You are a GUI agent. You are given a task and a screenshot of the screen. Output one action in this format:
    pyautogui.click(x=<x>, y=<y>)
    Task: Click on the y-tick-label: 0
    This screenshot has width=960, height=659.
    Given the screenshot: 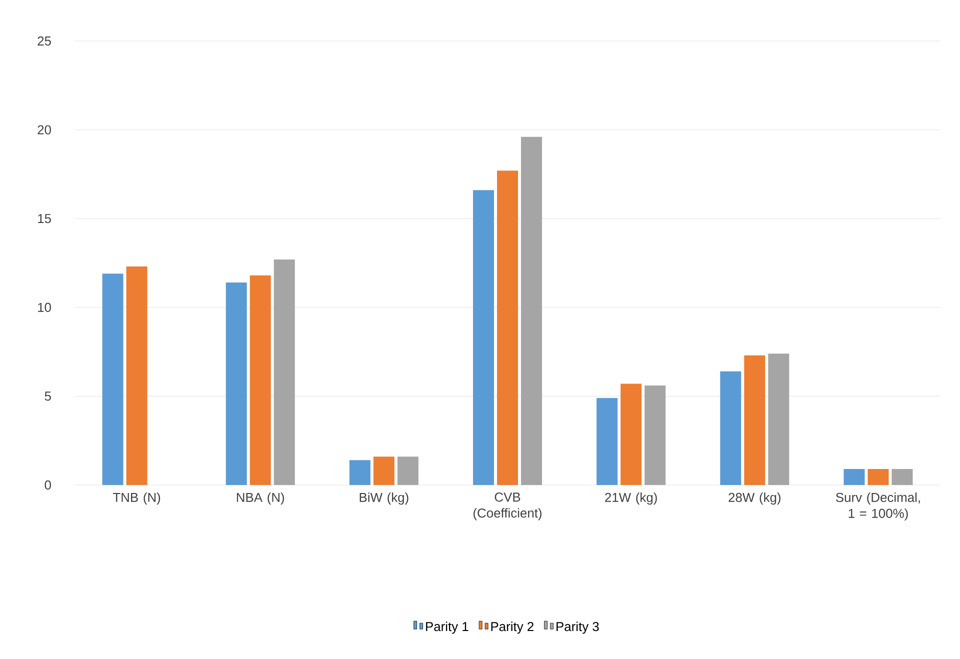 What is the action you would take?
    pyautogui.click(x=47, y=485)
    